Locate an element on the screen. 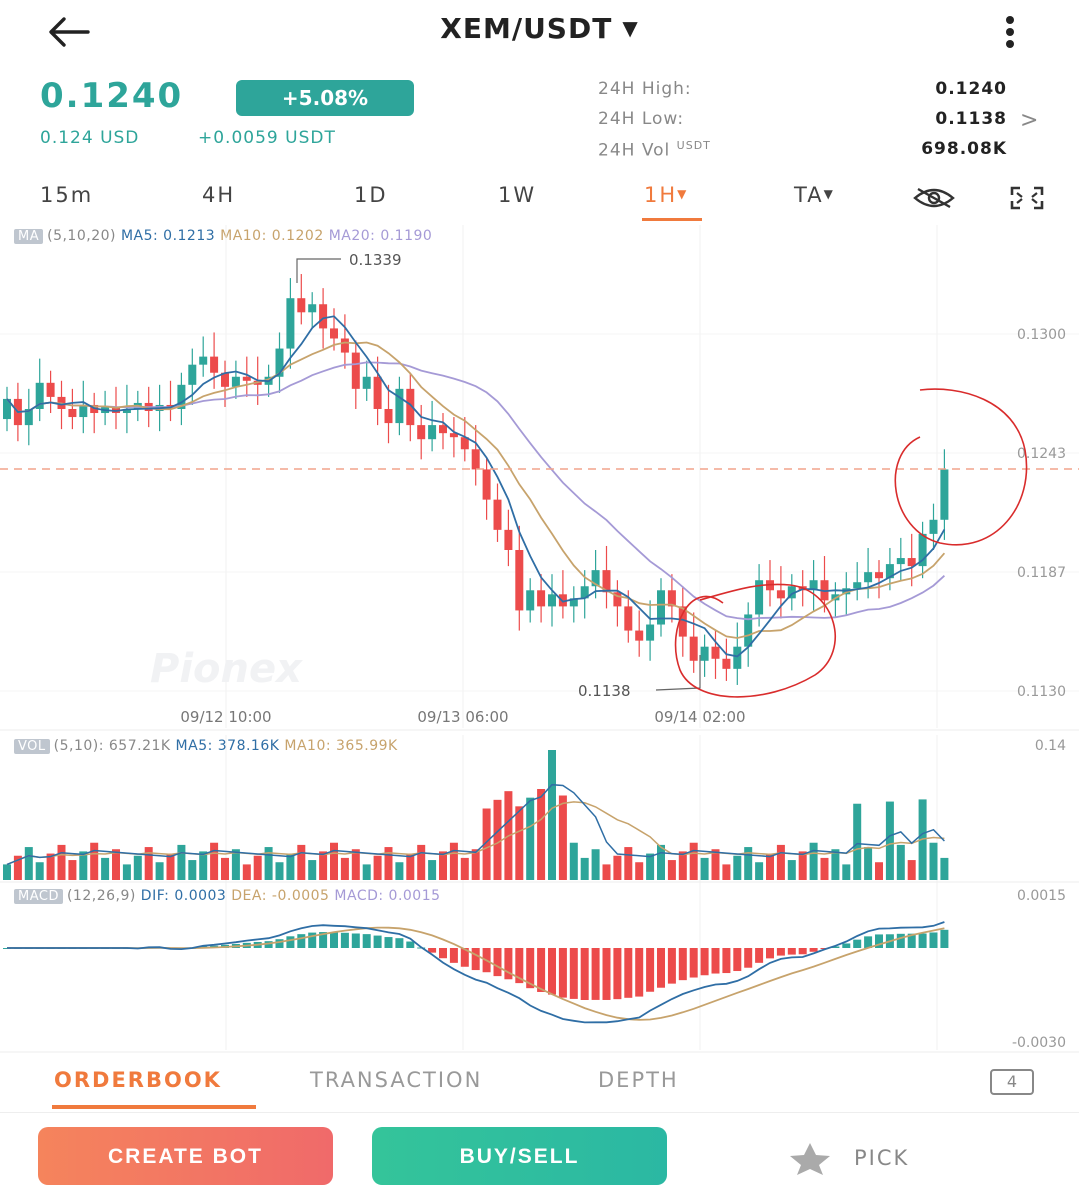 Image resolution: width=1079 pixels, height=1200 pixels. pick-label: PICK is located at coordinates (882, 1158).